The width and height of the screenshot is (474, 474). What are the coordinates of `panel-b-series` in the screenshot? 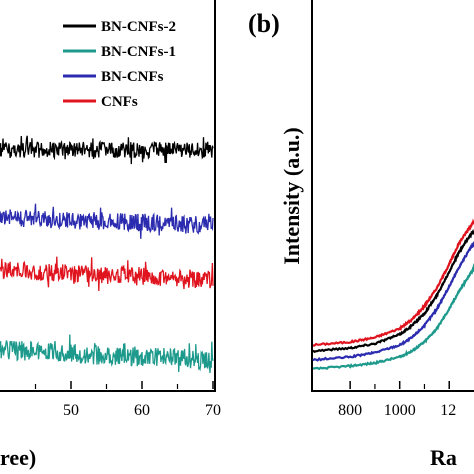 It's located at (393, 294).